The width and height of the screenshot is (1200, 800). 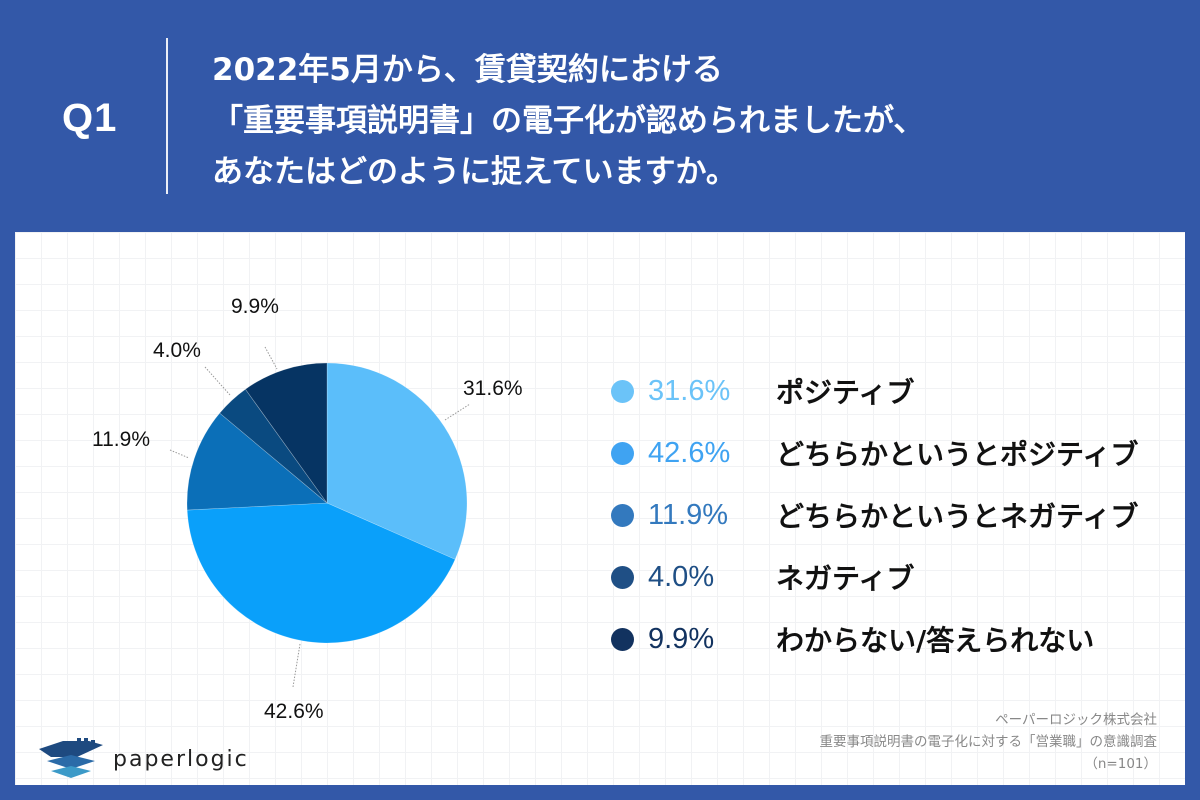 What do you see at coordinates (845, 392) in the screenshot?
I see `legend-label: ポジティブ` at bounding box center [845, 392].